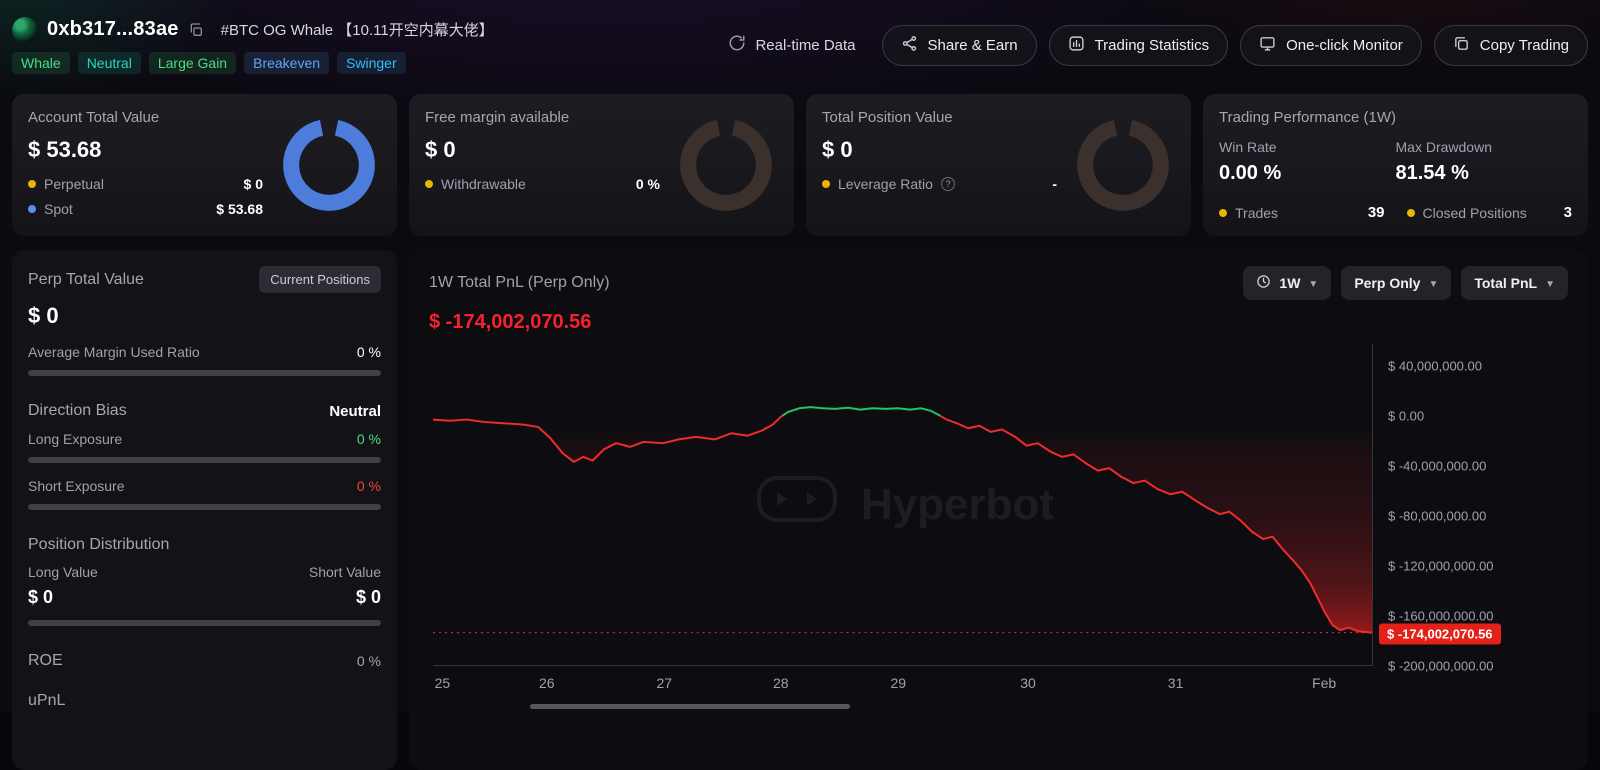 Image resolution: width=1600 pixels, height=770 pixels. I want to click on withdrawable-label: Withdrawable, so click(483, 184).